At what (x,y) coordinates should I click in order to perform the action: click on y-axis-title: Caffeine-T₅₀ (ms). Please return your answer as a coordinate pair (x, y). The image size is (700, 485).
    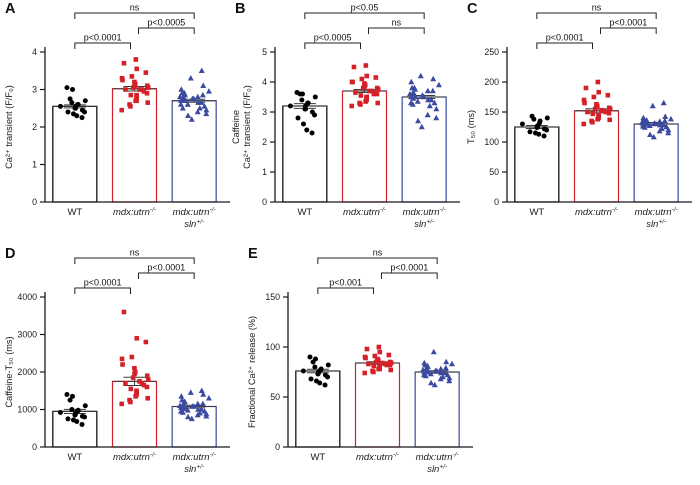
    Looking at the image, I should click on (9, 371).